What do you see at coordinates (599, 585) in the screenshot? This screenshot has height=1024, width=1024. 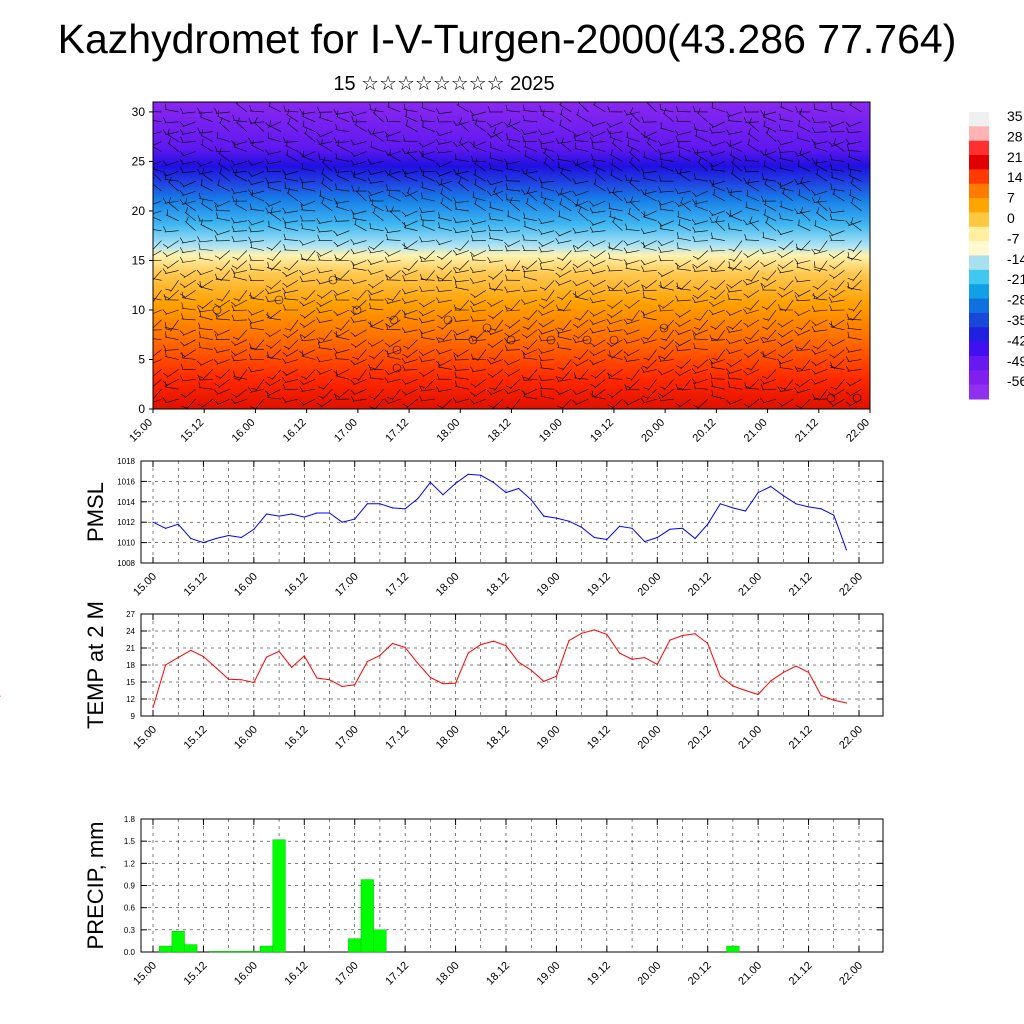 I see `x-tick-label: 19.12` at bounding box center [599, 585].